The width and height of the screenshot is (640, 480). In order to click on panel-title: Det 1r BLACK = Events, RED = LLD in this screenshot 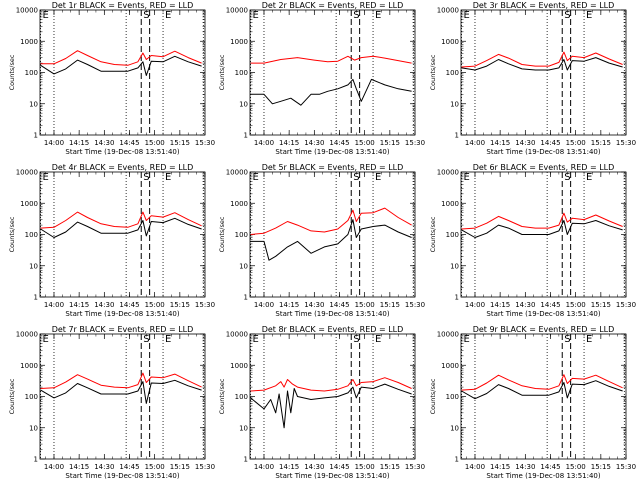, I will do `click(123, 5)`.